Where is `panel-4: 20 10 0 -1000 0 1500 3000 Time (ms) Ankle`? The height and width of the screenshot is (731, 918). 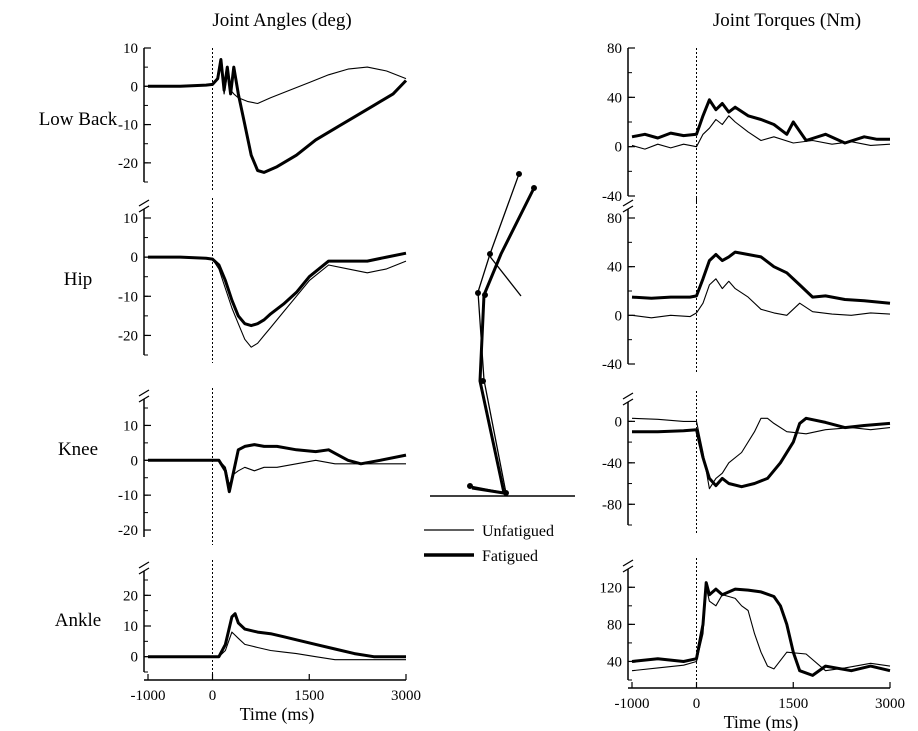 panel-4: 20 10 0 -1000 0 1500 3000 Time (ms) Ankle is located at coordinates (238, 642).